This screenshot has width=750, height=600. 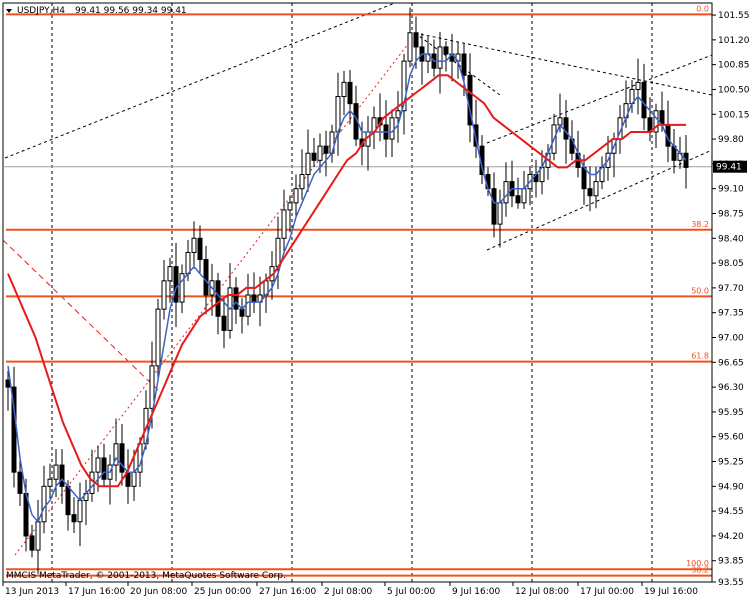 I want to click on fib-level-label: 61.8, so click(x=700, y=356).